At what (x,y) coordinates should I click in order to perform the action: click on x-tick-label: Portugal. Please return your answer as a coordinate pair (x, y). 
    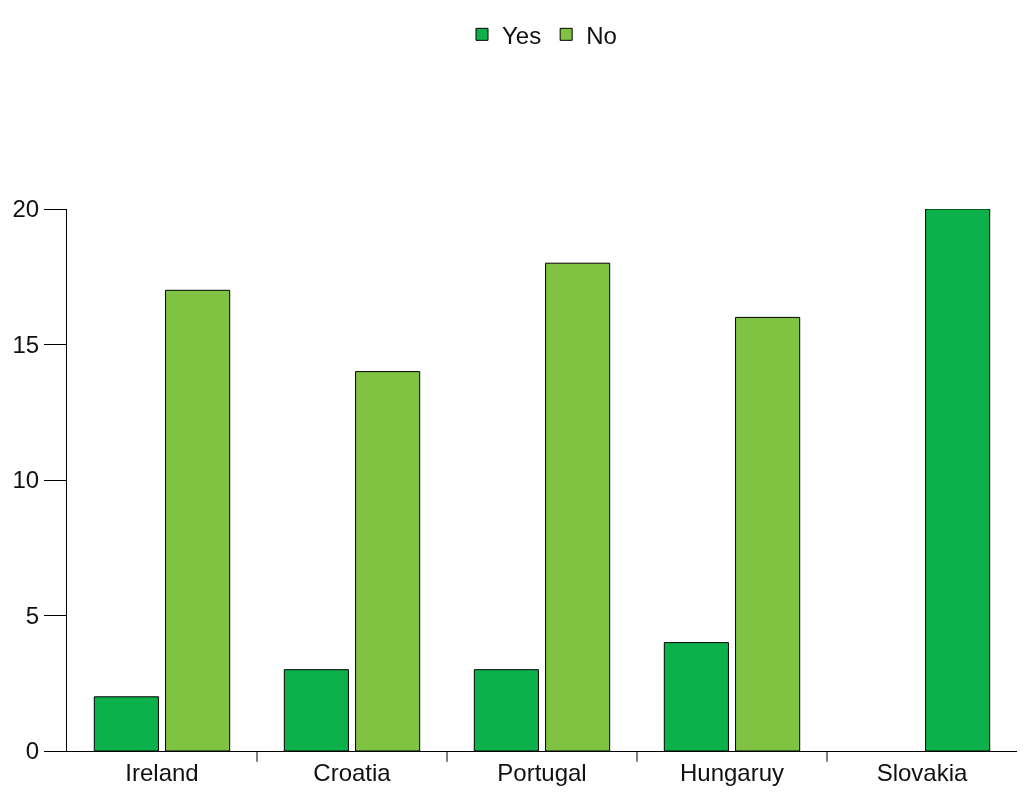
    Looking at the image, I should click on (542, 772).